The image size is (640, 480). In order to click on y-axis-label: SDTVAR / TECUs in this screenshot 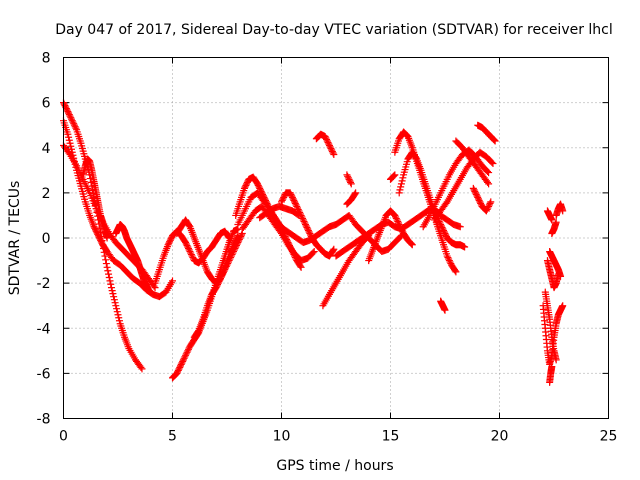, I will do `click(15, 238)`.